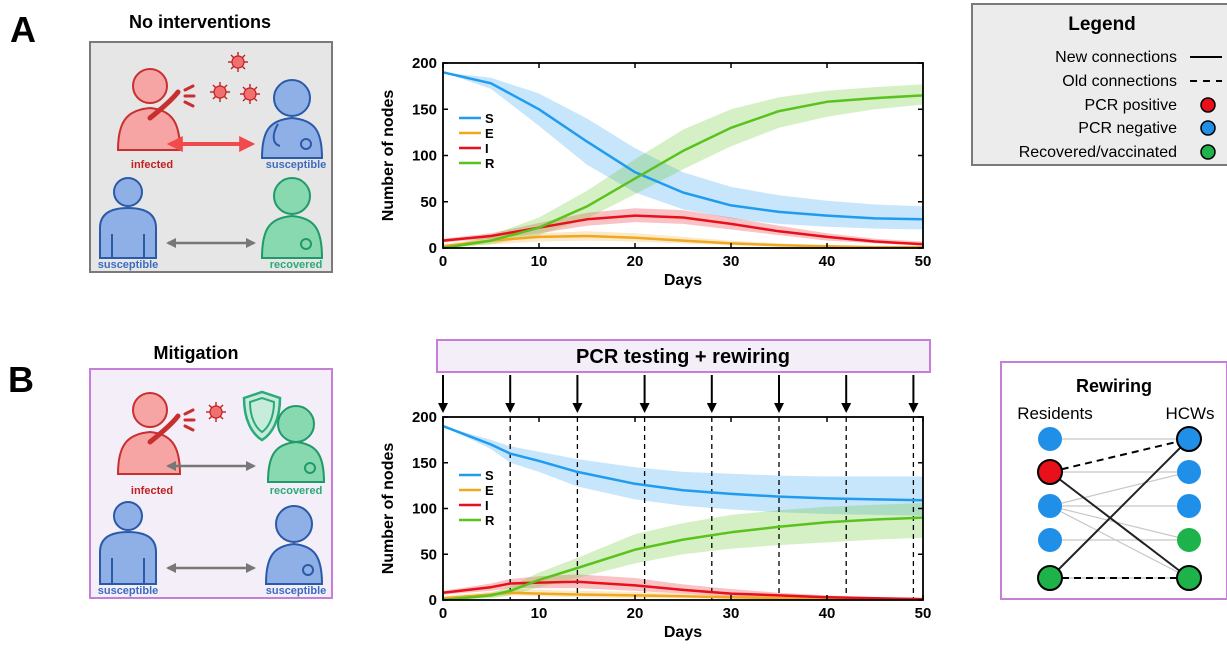 The width and height of the screenshot is (1227, 651). Describe the element at coordinates (296, 591) in the screenshot. I see `label-susceptible-b-right: susceptible` at that location.